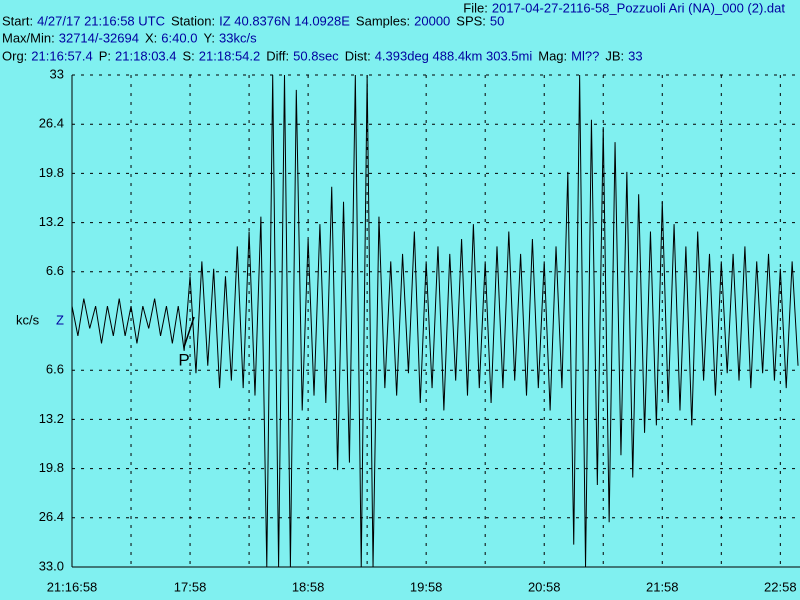  What do you see at coordinates (475, 7) in the screenshot?
I see `file-label: File:` at bounding box center [475, 7].